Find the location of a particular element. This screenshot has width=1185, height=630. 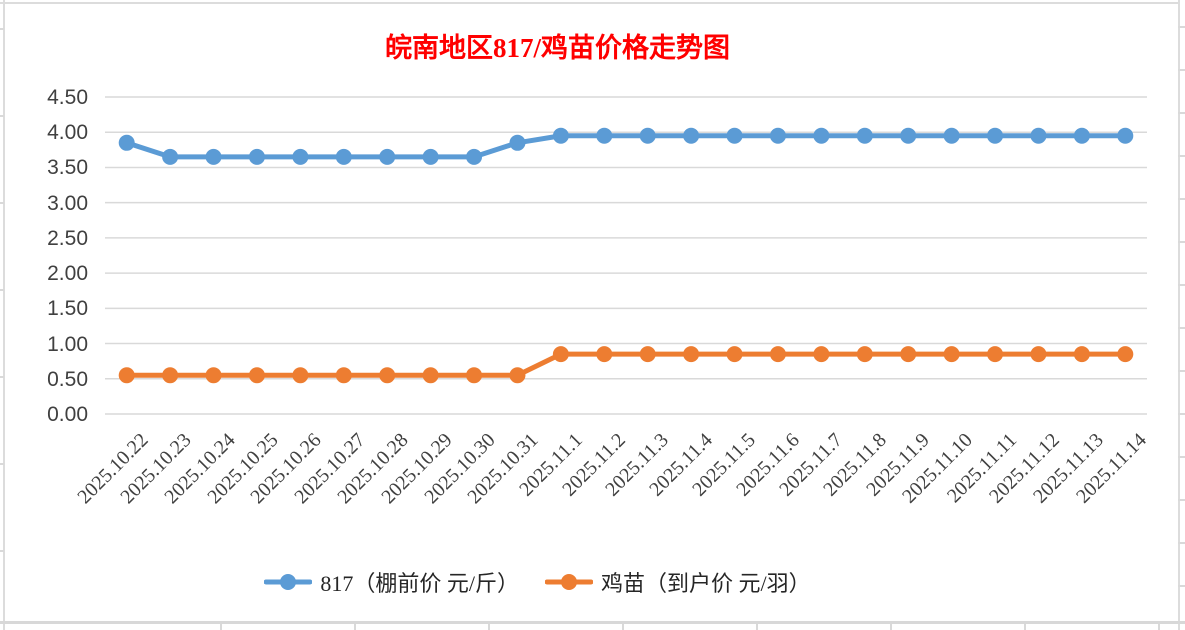

y-axis-tick-label: 0.50 is located at coordinates (67, 379).